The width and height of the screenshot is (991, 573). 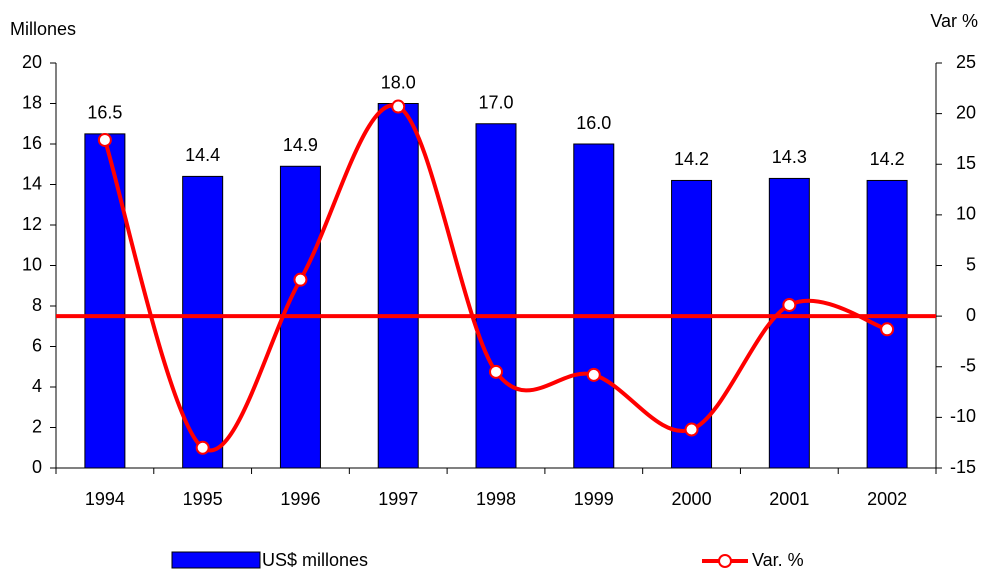 I want to click on y-axis-title: Millones, so click(x=43, y=29).